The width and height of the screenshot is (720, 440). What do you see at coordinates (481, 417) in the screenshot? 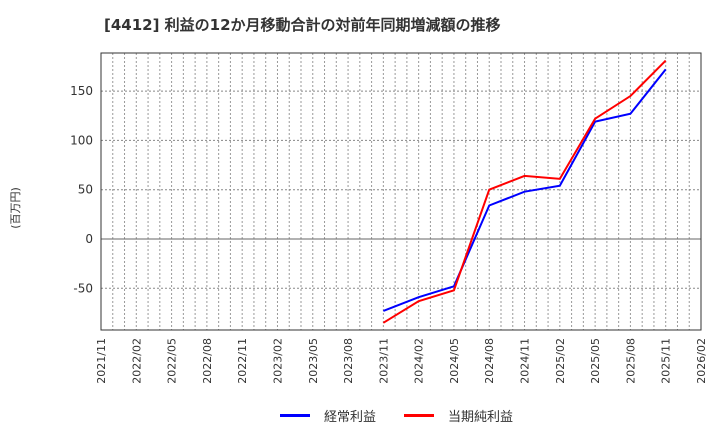
I see `legend-label: 当期純利益` at bounding box center [481, 417].